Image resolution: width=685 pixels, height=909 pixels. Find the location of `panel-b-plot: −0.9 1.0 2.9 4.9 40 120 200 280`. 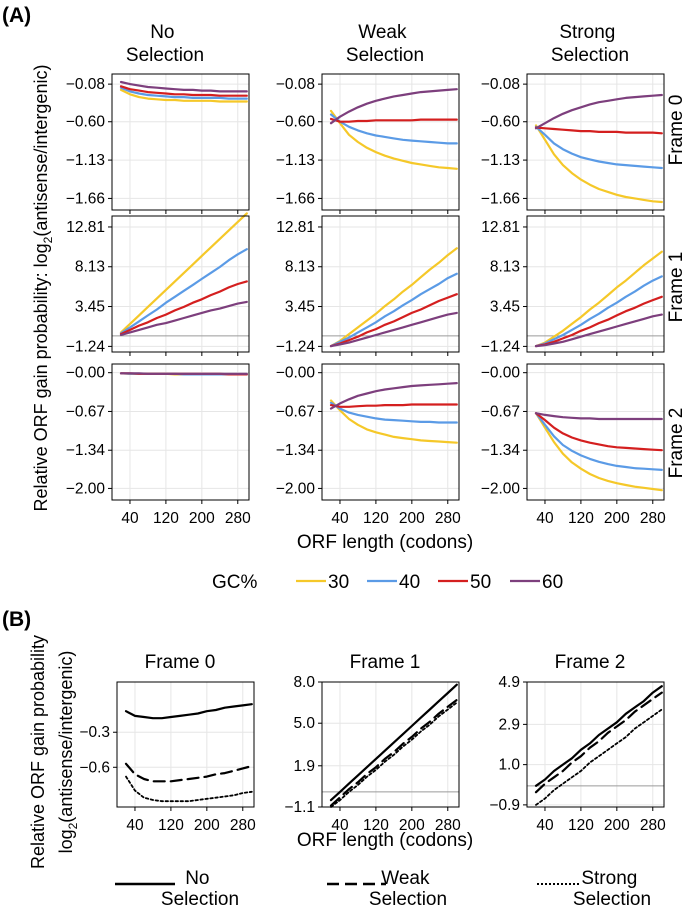

panel-b-plot: −0.9 1.0 2.9 4.9 40 120 200 280 is located at coordinates (577, 754).